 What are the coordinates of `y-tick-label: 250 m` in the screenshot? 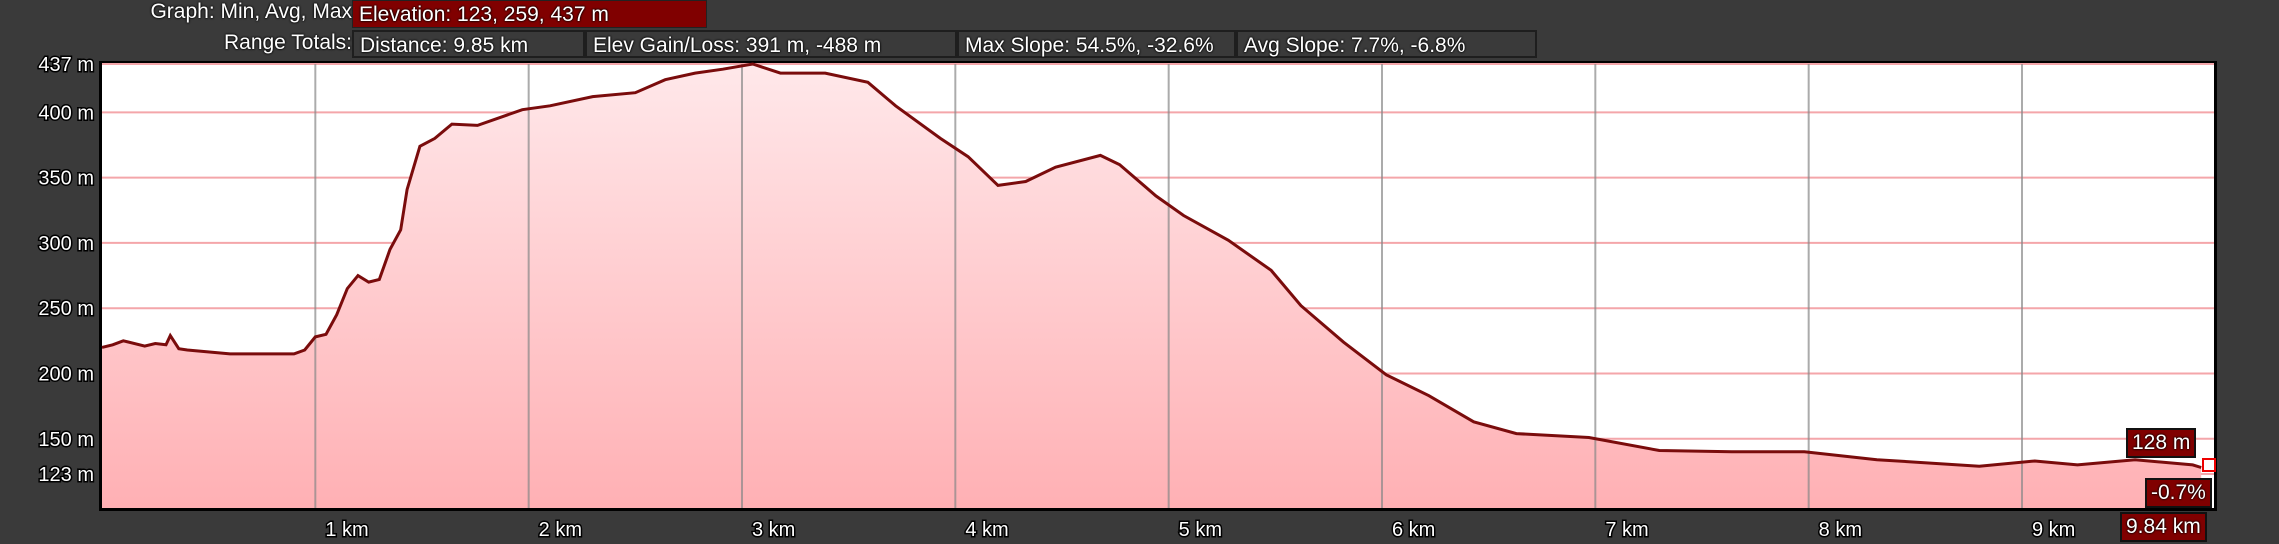 It's located at (66, 309).